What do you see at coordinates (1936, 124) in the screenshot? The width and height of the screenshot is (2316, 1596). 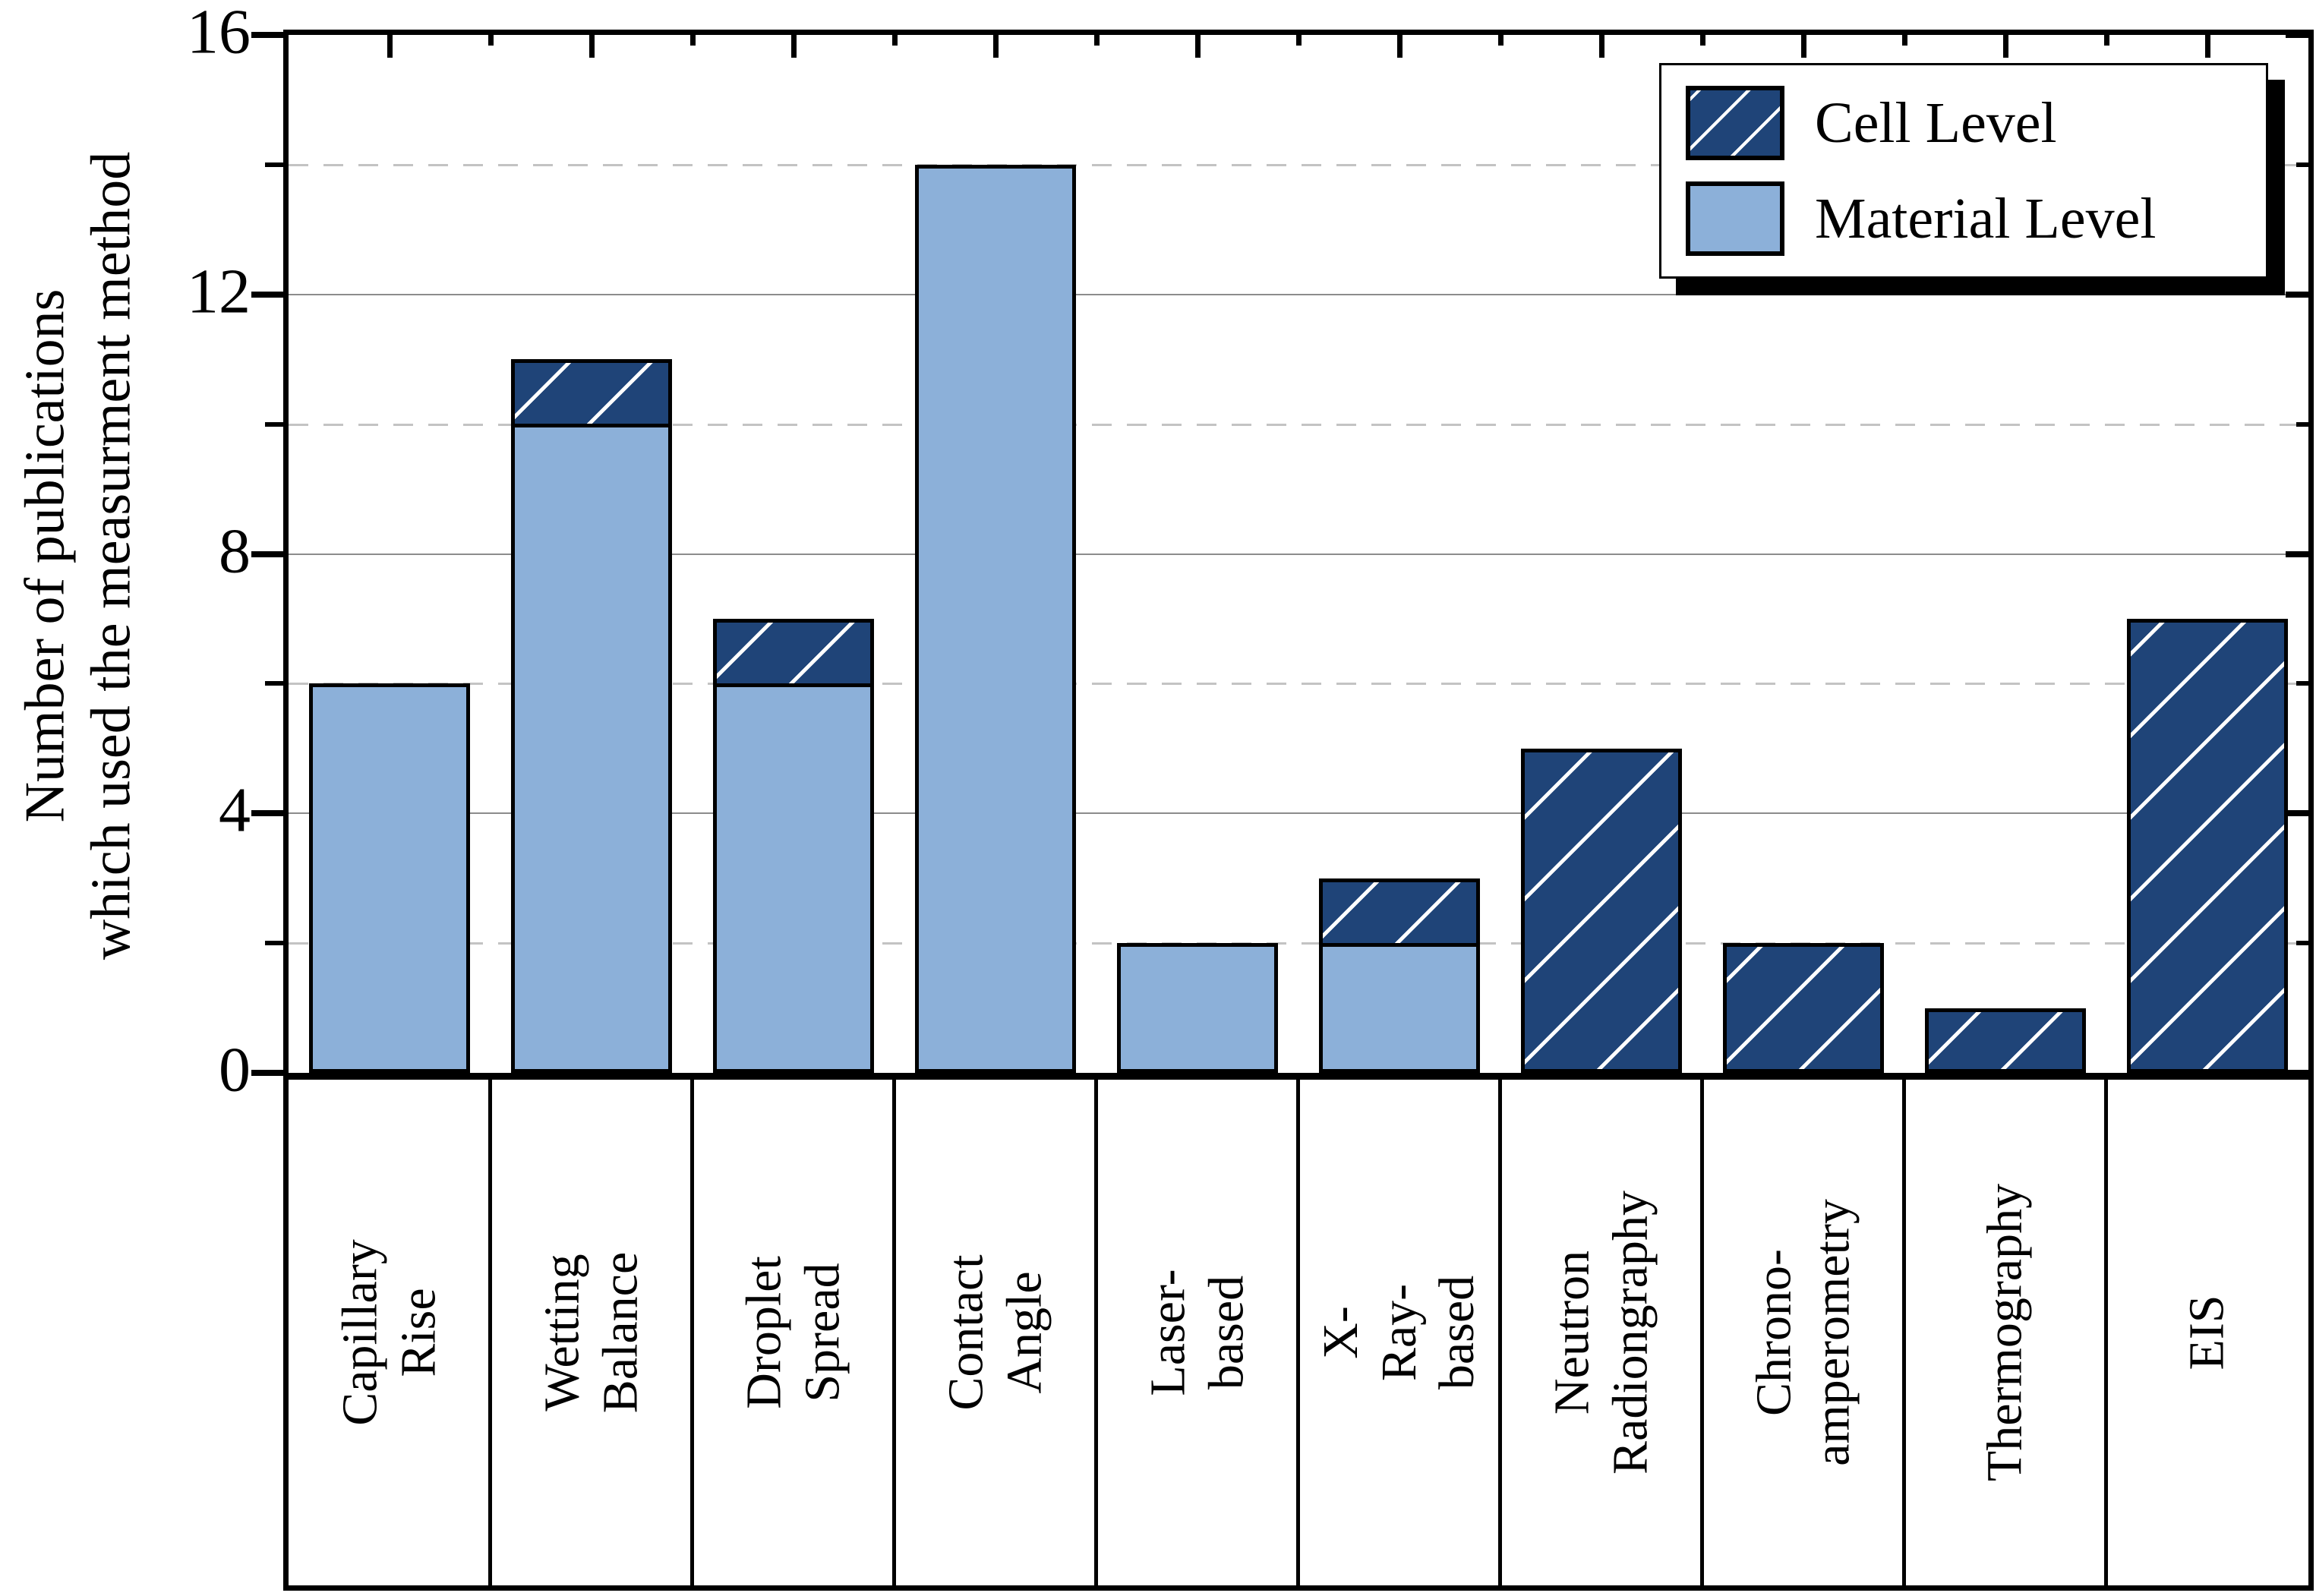 I see `legend-label-cell-level: Cell Level` at bounding box center [1936, 124].